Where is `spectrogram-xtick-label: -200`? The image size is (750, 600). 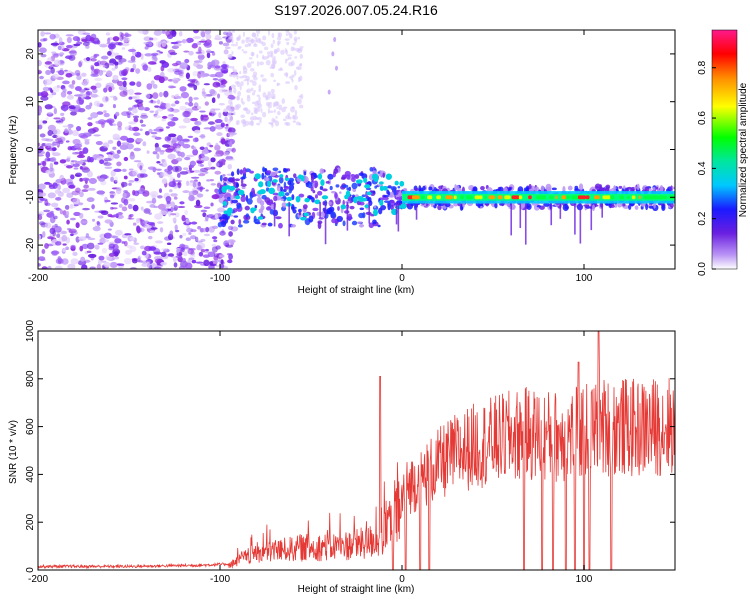 spectrogram-xtick-label: -200 is located at coordinates (38, 278).